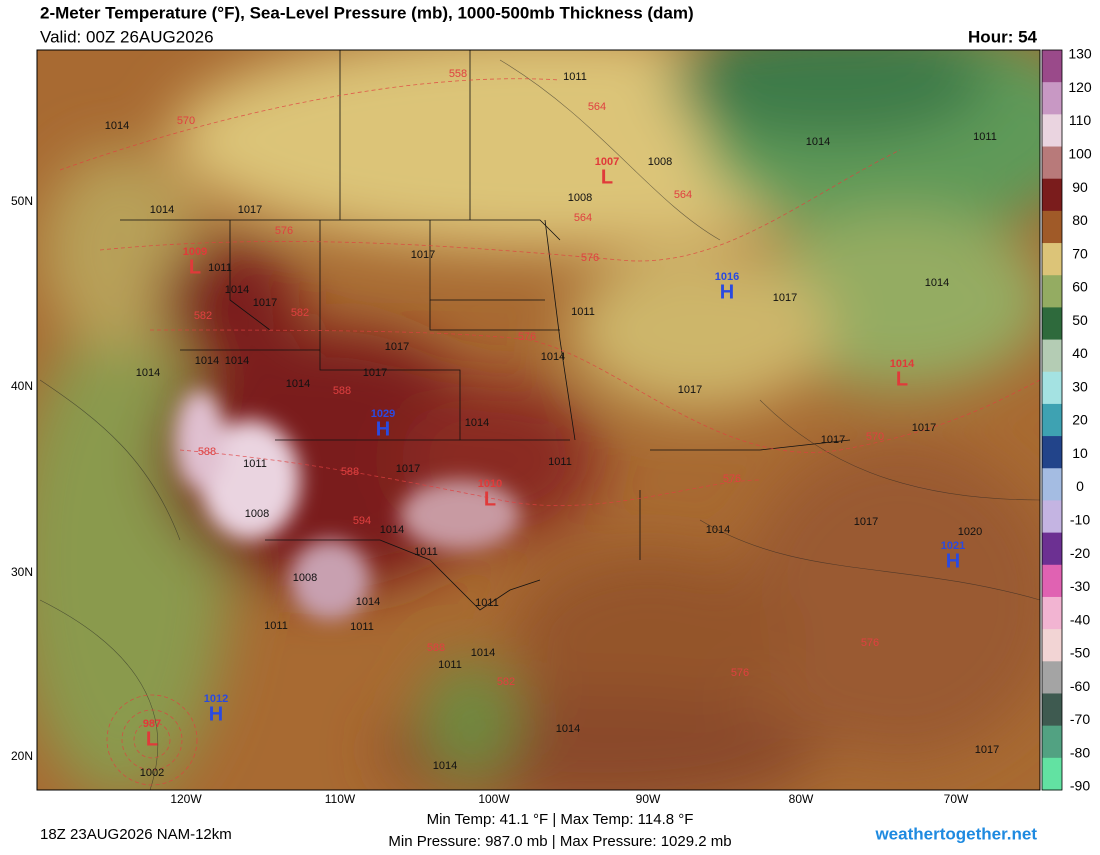 Image resolution: width=1100 pixels, height=855 pixels. I want to click on pressure-center-value: 1007, so click(607, 162).